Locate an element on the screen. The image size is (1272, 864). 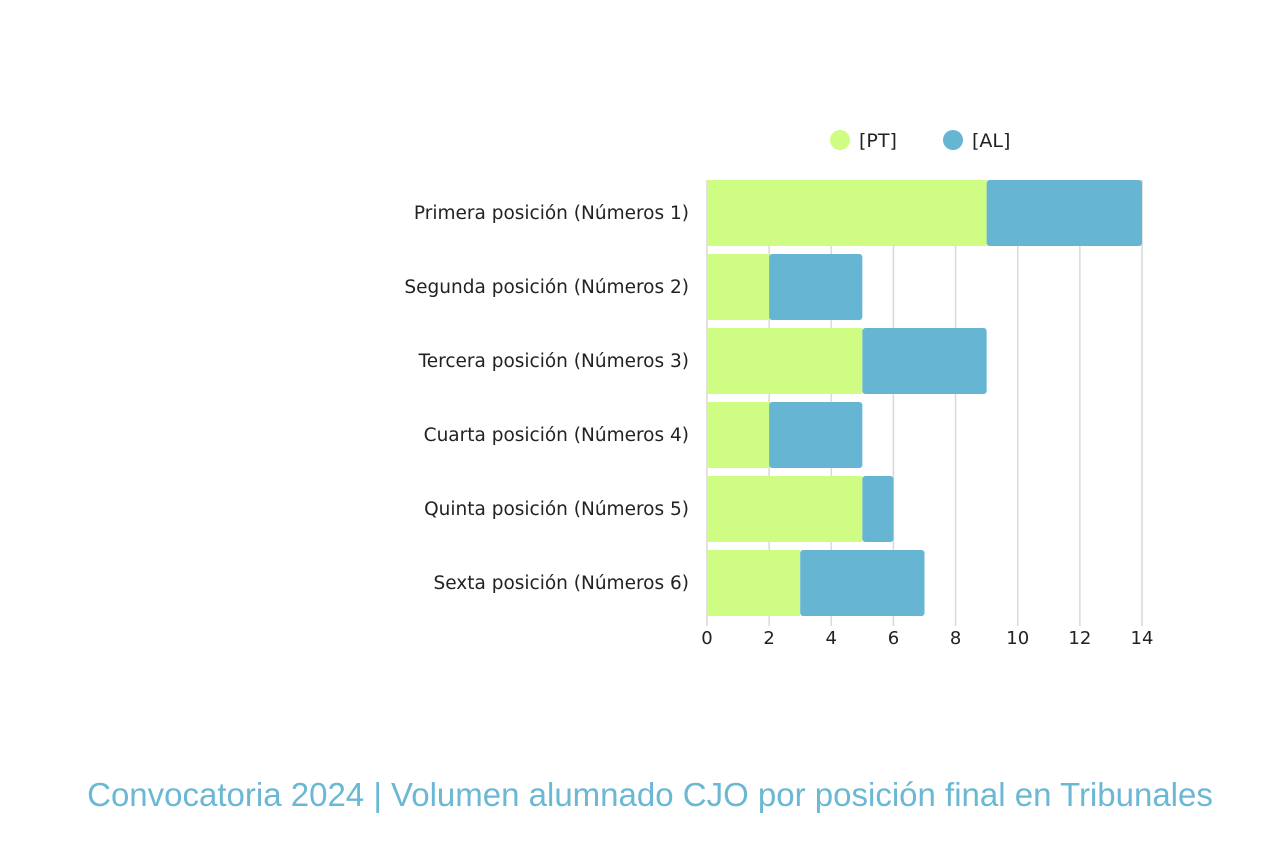
x-tick-label: 8 is located at coordinates (955, 638).